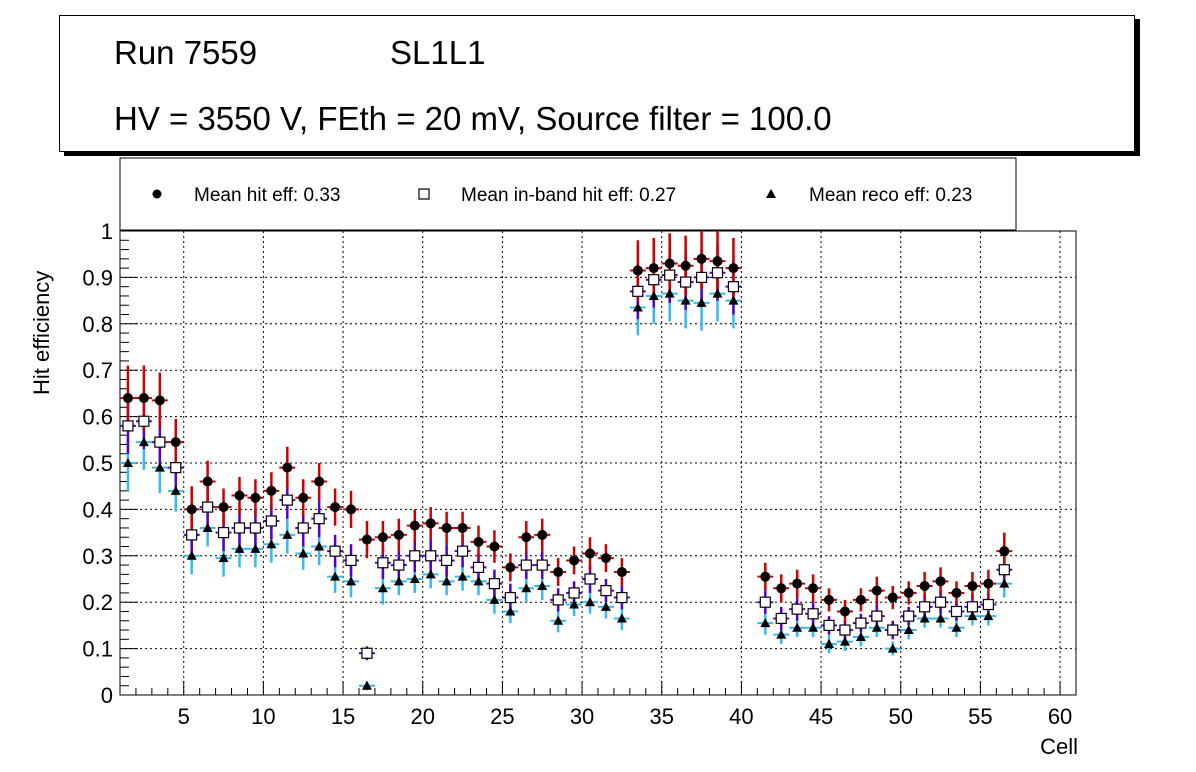 This screenshot has height=772, width=1196. Describe the element at coordinates (97, 649) in the screenshot. I see `y-tick-label: 0.1` at that location.